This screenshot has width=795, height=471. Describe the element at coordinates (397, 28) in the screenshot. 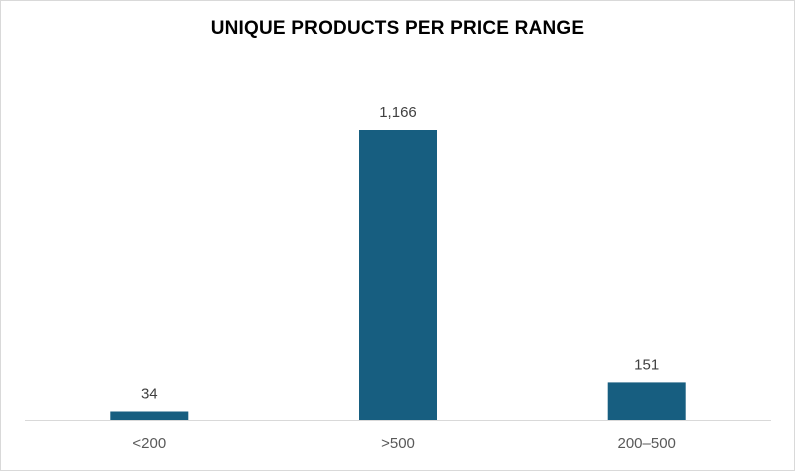

I see `chart-title: UNIQUE PRODUCTS PER PRICE RANGE` at that location.